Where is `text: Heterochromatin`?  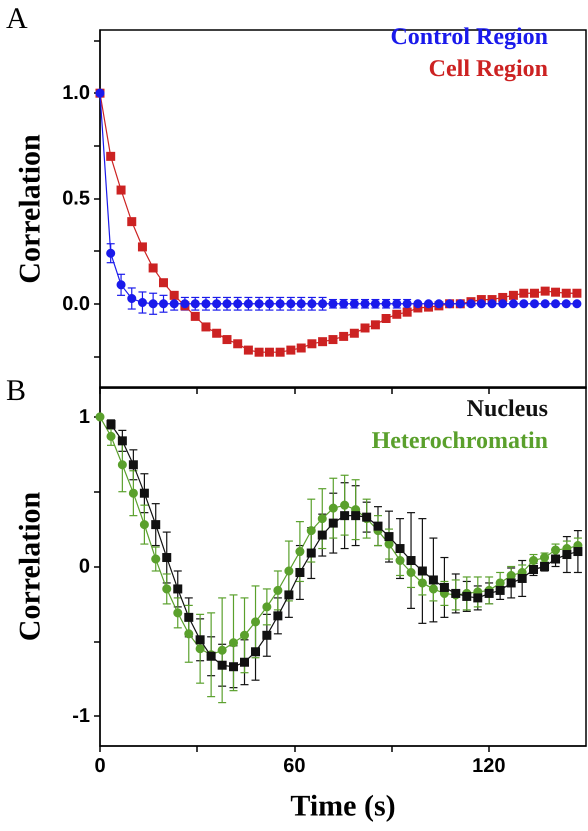
text: Heterochromatin is located at coordinates (460, 441).